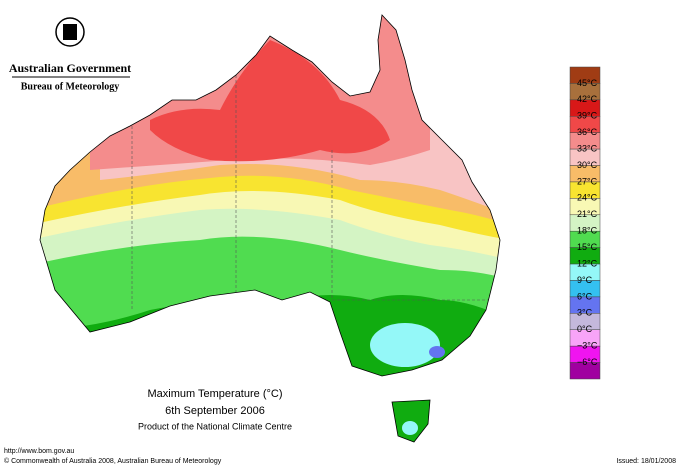 This screenshot has width=680, height=472. What do you see at coordinates (70, 86) in the screenshot?
I see `header-subtitle: Bureau of Meteorology` at bounding box center [70, 86].